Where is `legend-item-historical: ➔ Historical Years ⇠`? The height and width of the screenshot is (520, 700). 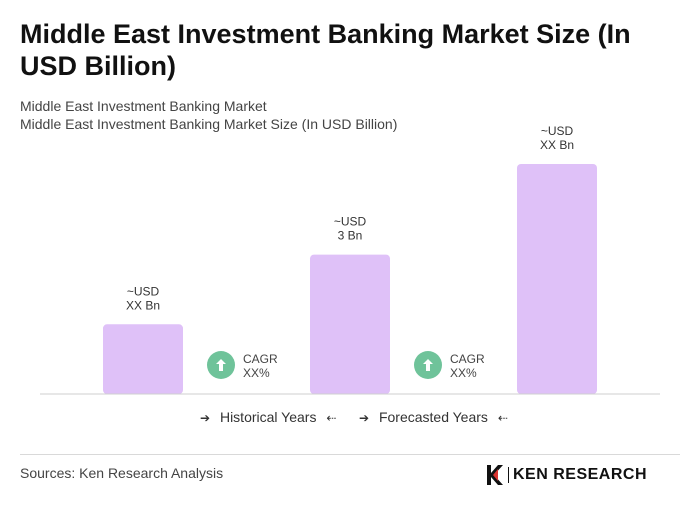 legend-item-historical: ➔ Historical Years ⇠ is located at coordinates (268, 417).